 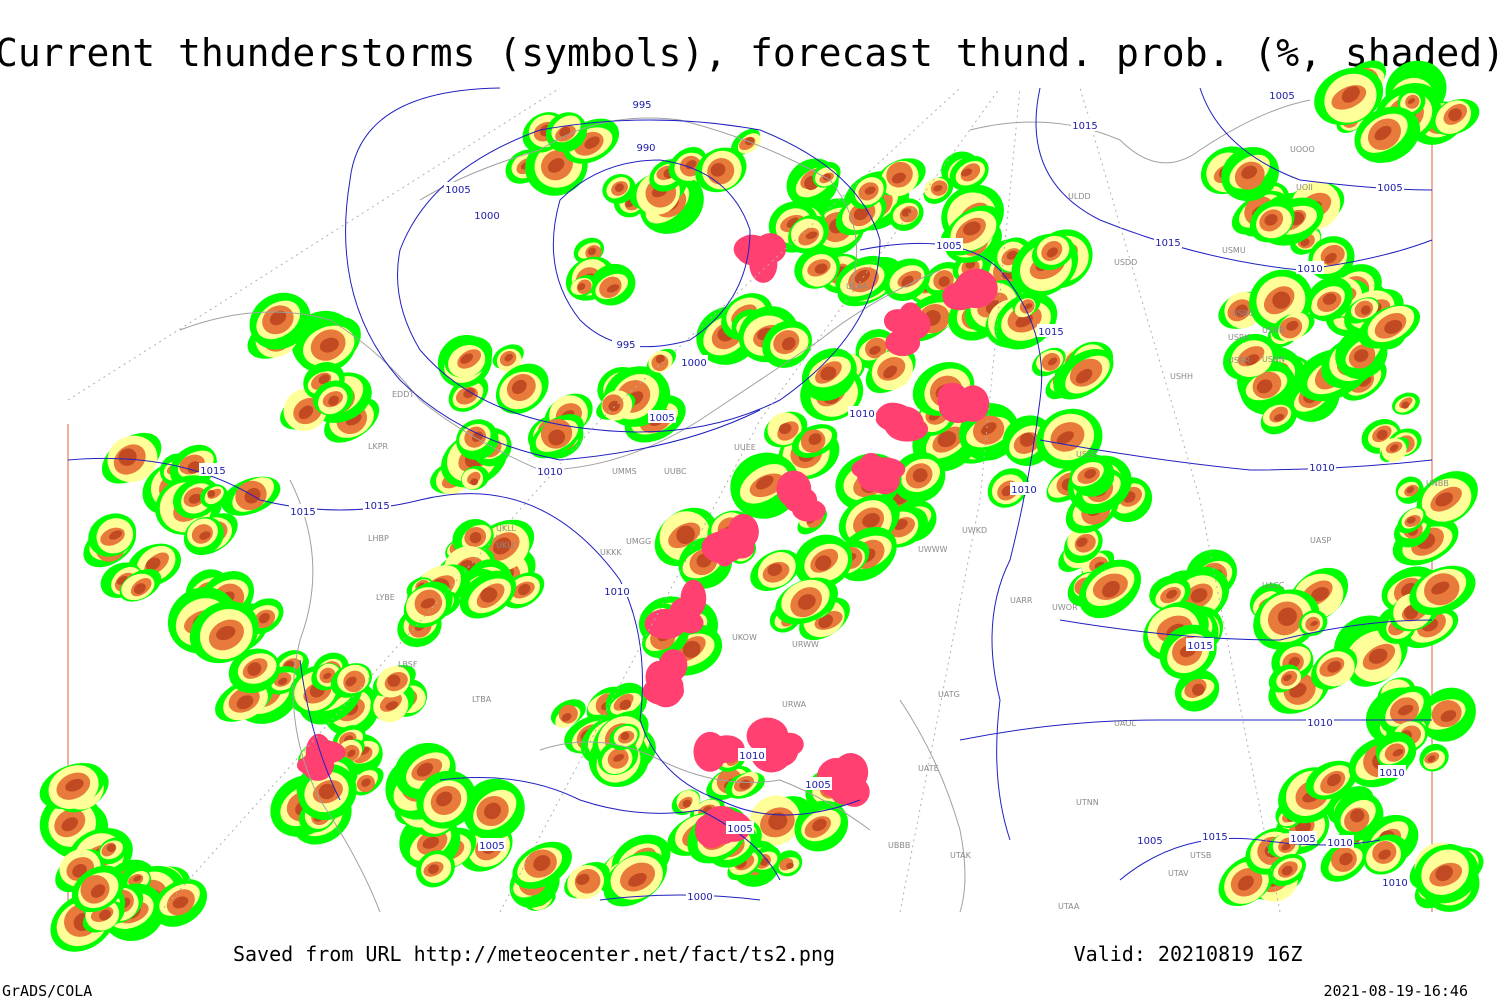 I want to click on station-label: UATG, so click(x=949, y=694).